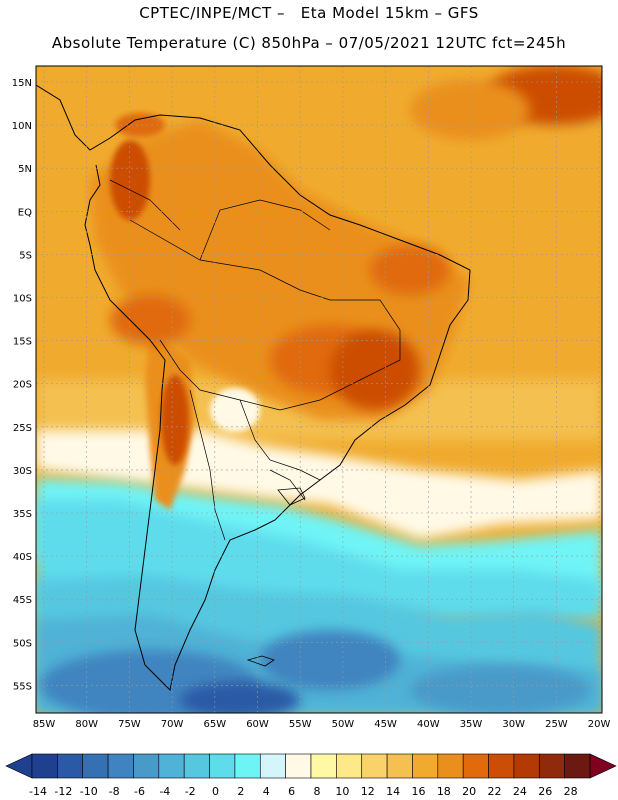 The image size is (618, 800). What do you see at coordinates (22, 471) in the screenshot?
I see `lat-label: 30S` at bounding box center [22, 471].